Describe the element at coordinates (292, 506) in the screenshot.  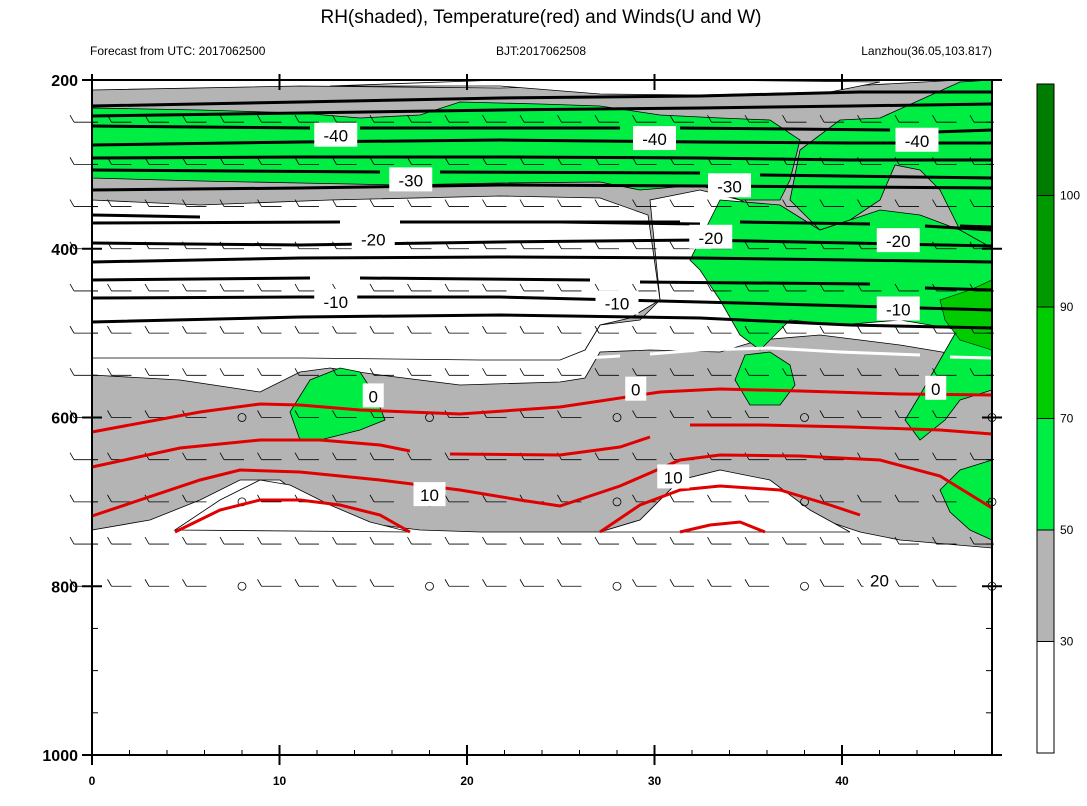
I see `rh-region-white-lower-left` at that location.